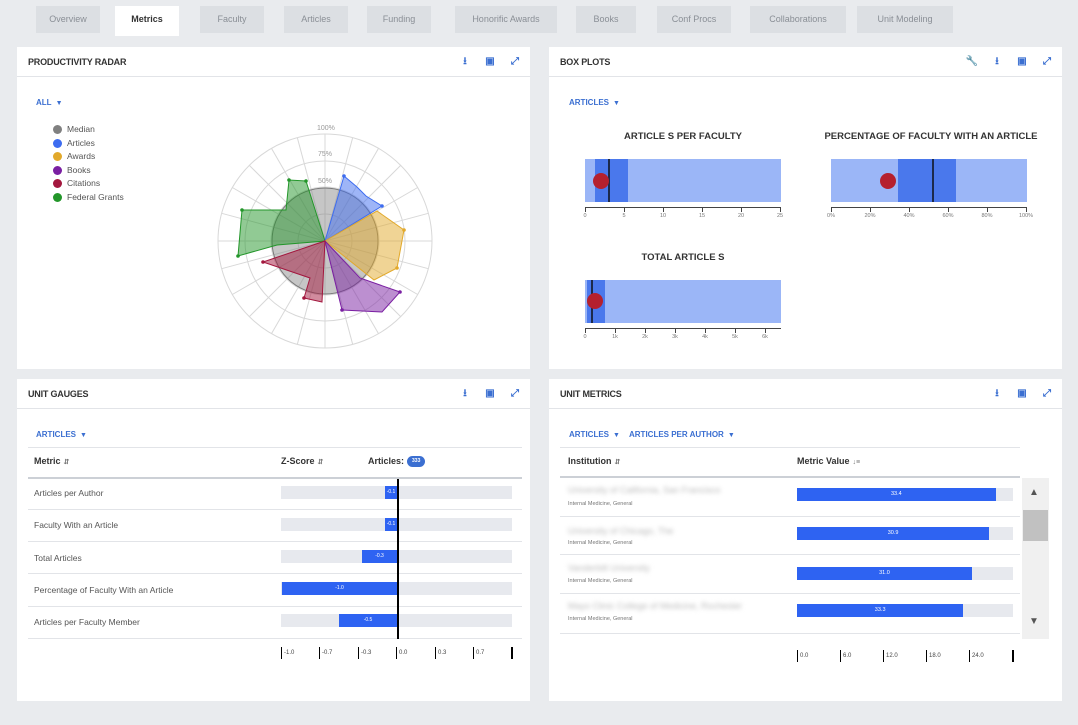 The width and height of the screenshot is (1078, 725). I want to click on radar-chart: 100% 75% 50%, so click(325, 237).